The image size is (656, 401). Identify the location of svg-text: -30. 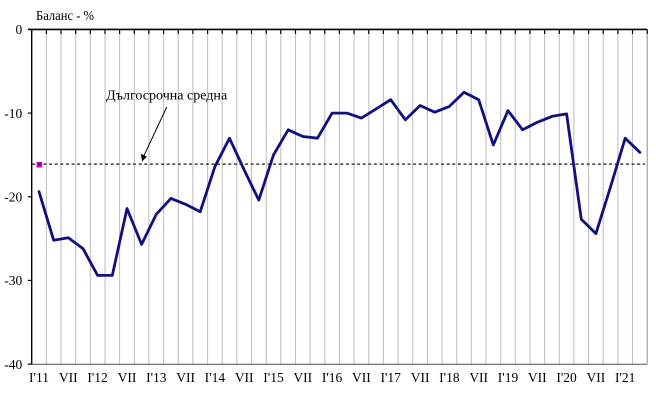
(13, 280).